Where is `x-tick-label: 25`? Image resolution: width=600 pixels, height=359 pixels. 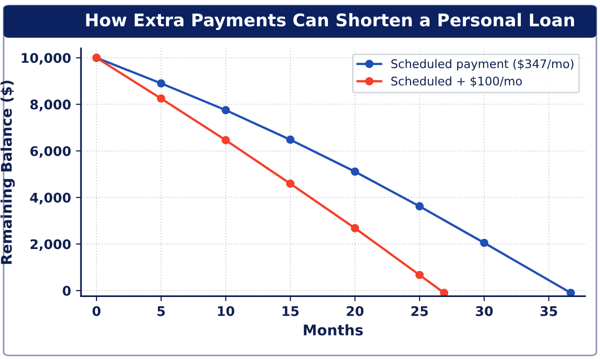 x-tick-label: 25 is located at coordinates (419, 311).